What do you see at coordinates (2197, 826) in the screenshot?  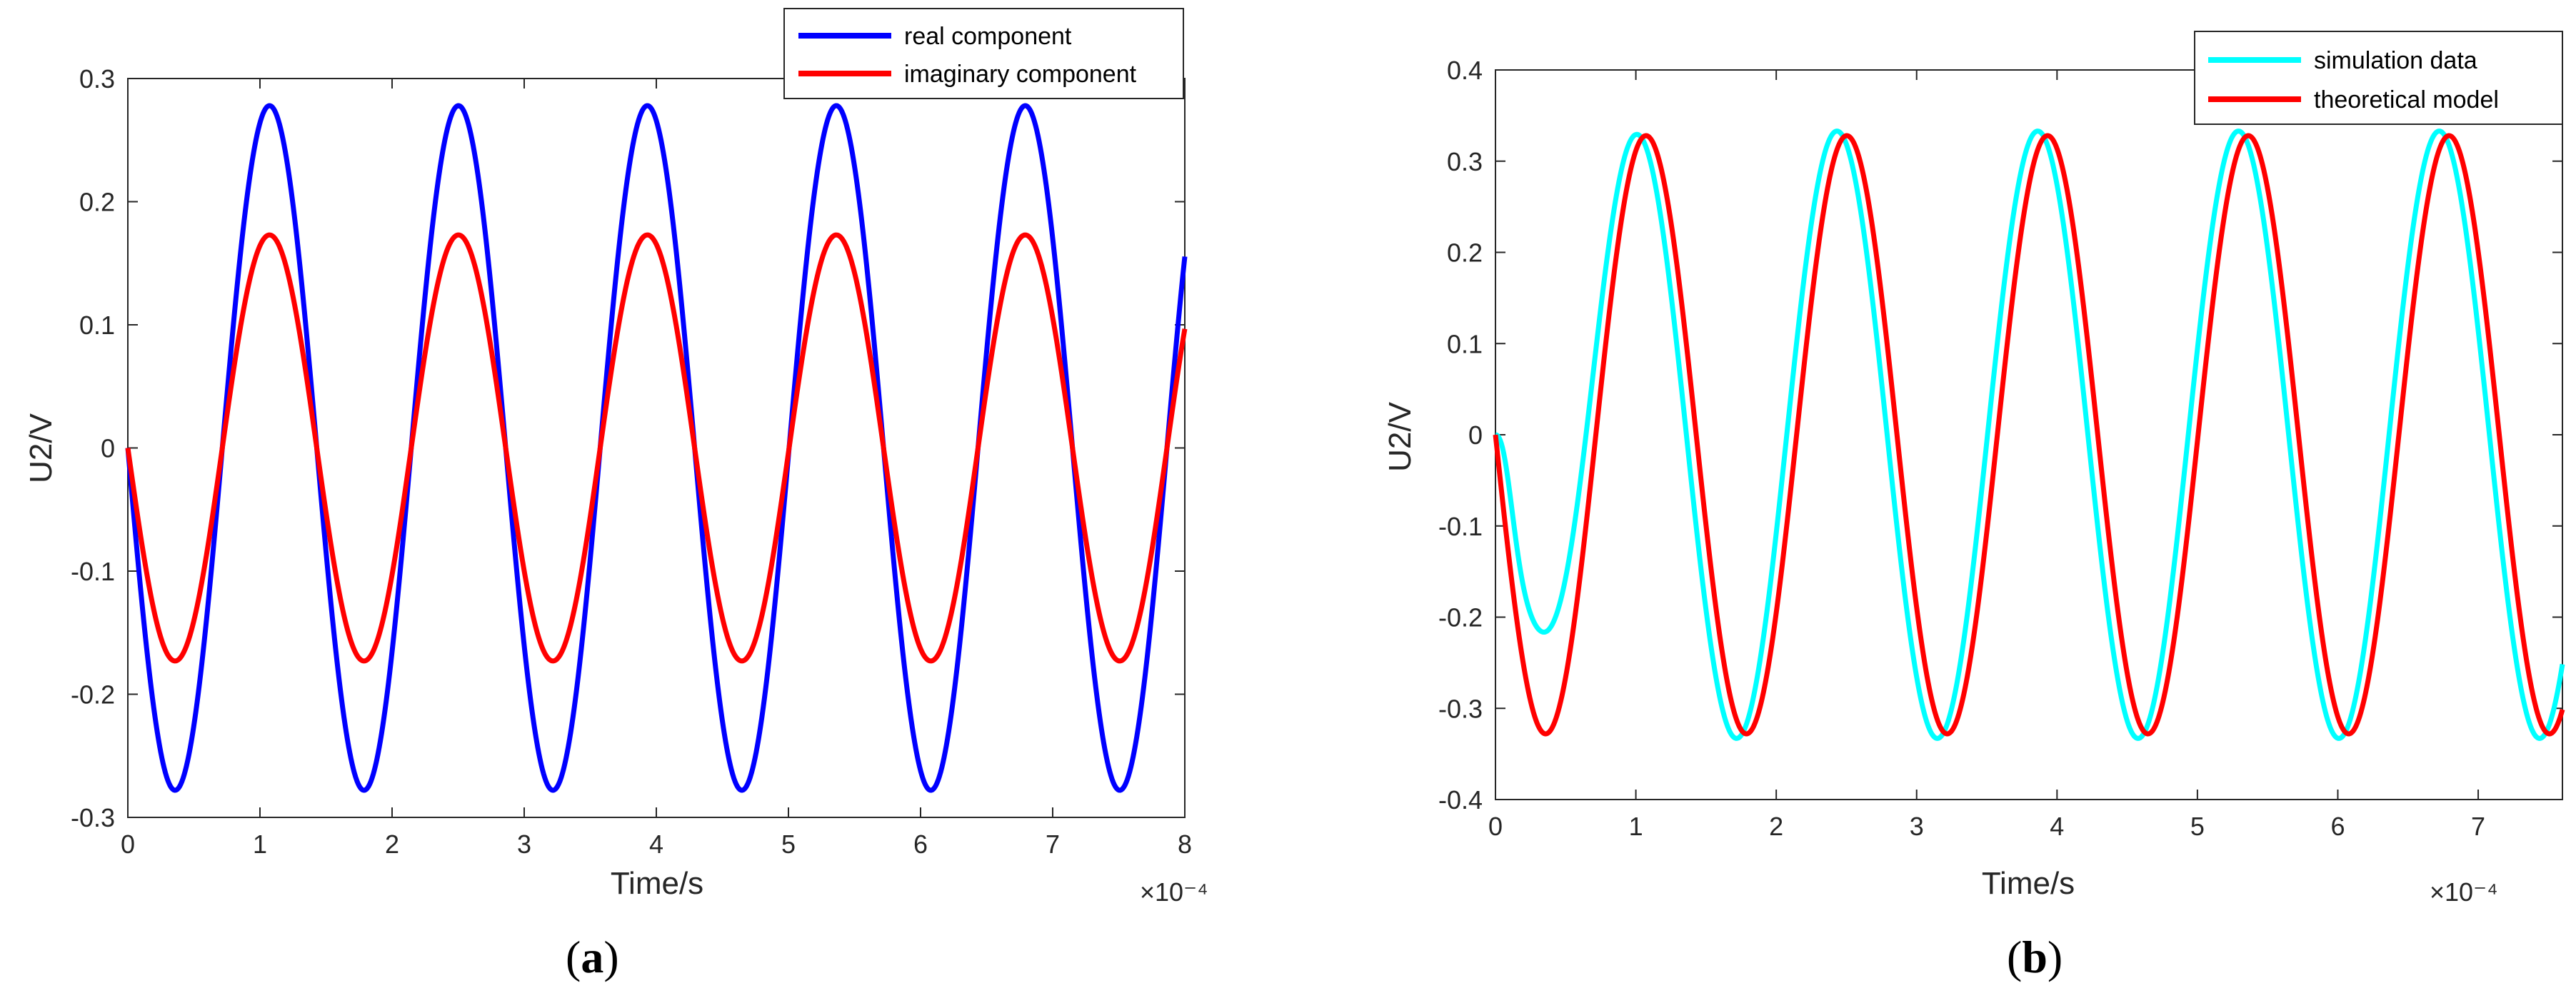 I see `chart-b-xtick-label: 5` at bounding box center [2197, 826].